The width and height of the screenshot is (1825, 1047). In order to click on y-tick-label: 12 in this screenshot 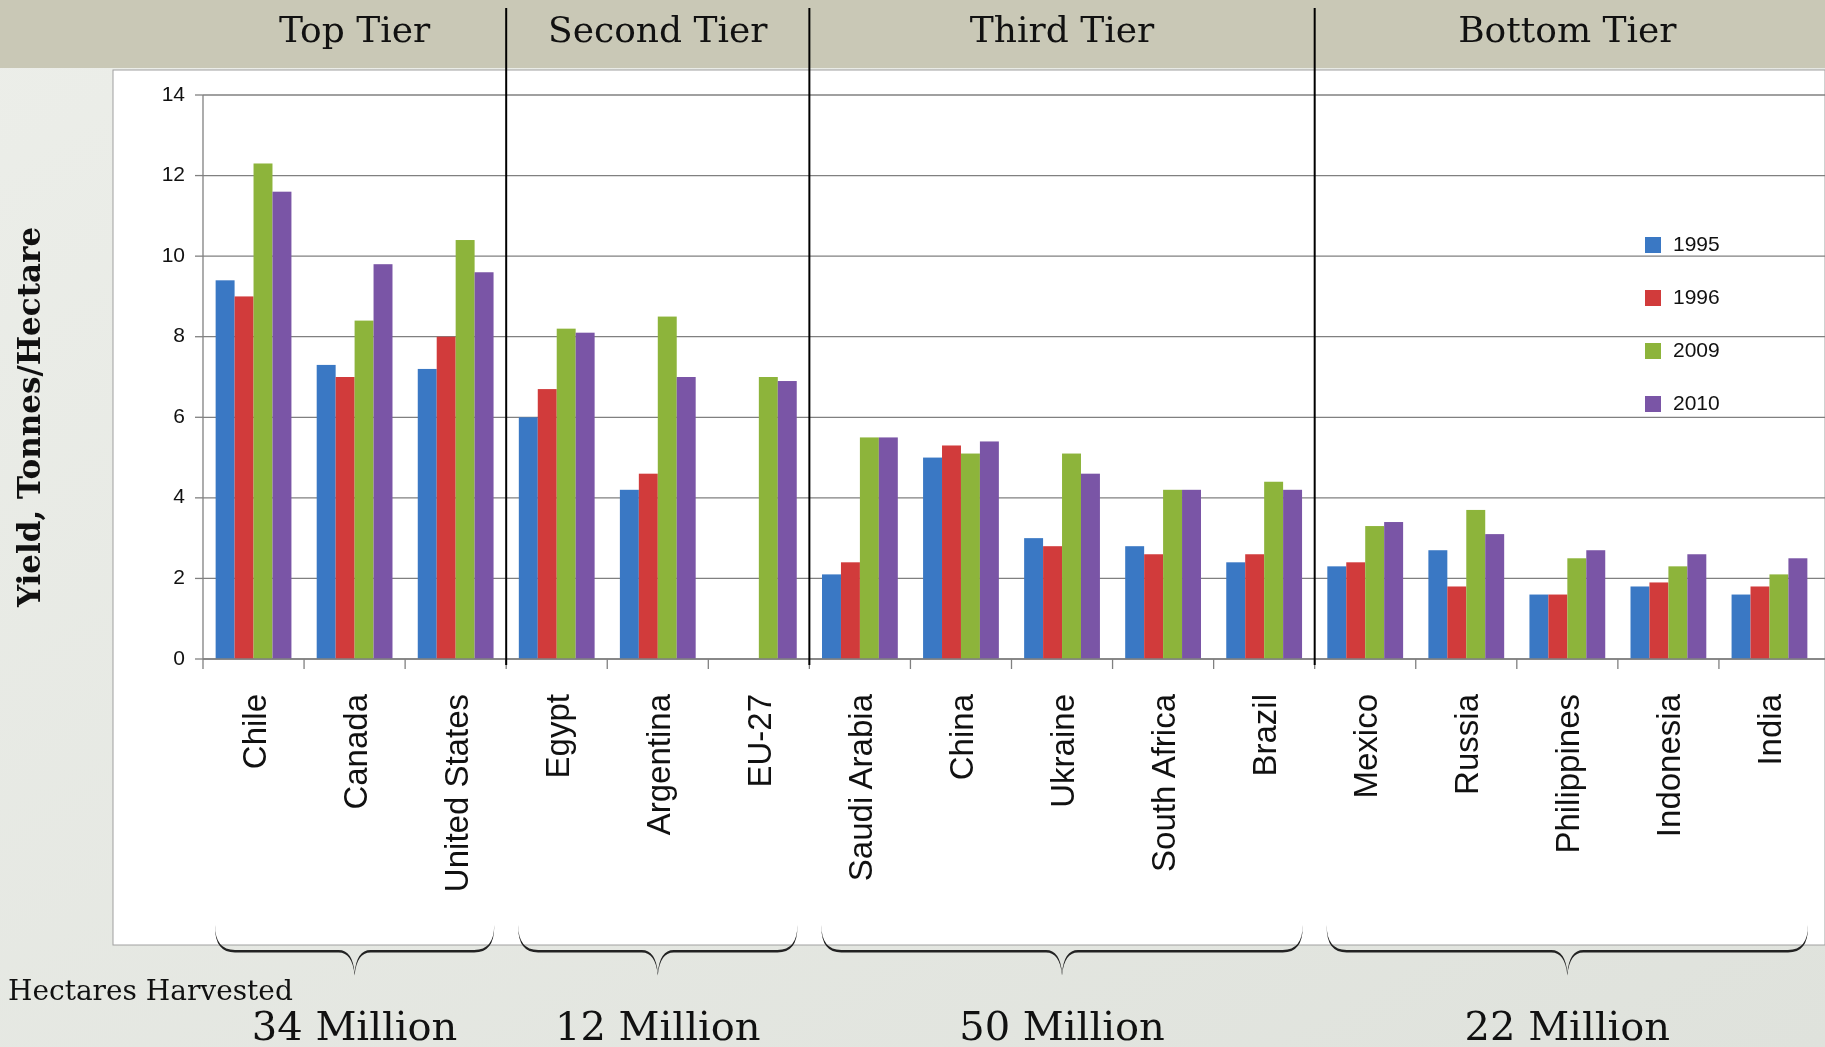, I will do `click(173, 174)`.